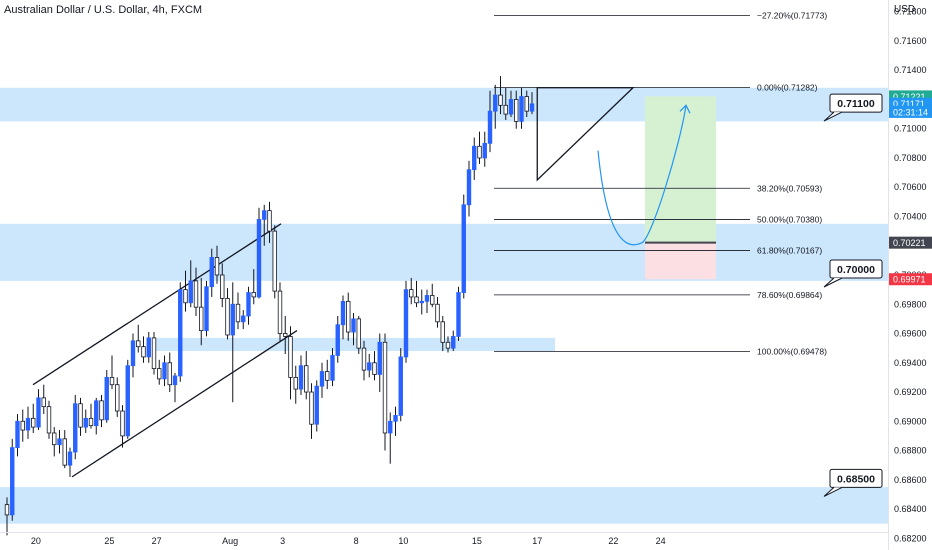 This screenshot has height=550, width=932. Describe the element at coordinates (477, 541) in the screenshot. I see `time-tick-label: 15` at that location.